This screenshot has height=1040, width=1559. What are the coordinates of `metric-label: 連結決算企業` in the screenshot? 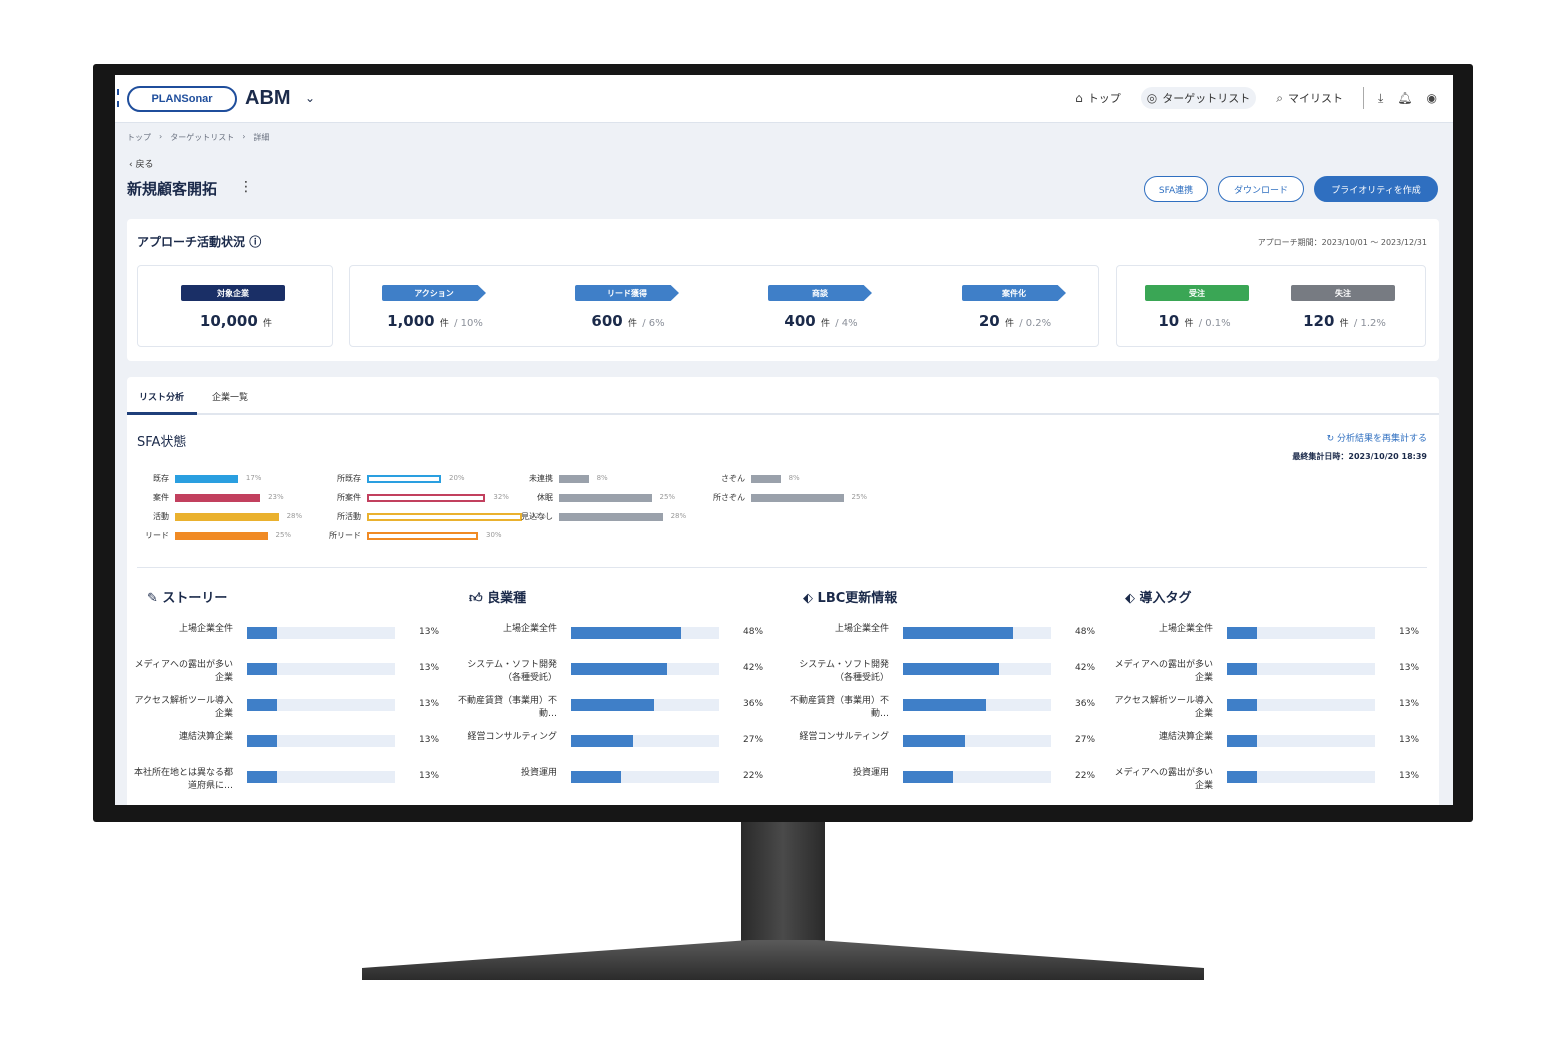 It's located at (205, 737).